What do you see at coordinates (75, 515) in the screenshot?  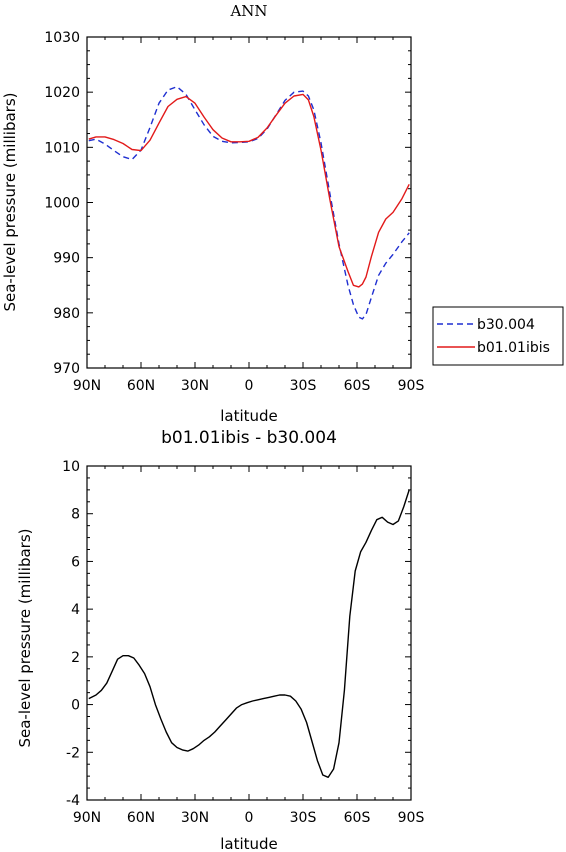 I see `y-tick-label: 8` at bounding box center [75, 515].